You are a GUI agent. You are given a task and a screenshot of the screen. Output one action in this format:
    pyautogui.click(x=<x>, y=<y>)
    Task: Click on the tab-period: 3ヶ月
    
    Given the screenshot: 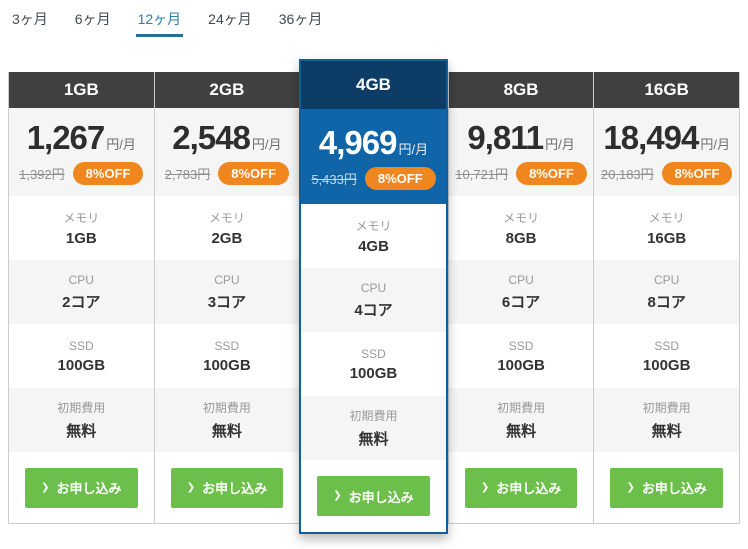 What is the action you would take?
    pyautogui.click(x=30, y=21)
    